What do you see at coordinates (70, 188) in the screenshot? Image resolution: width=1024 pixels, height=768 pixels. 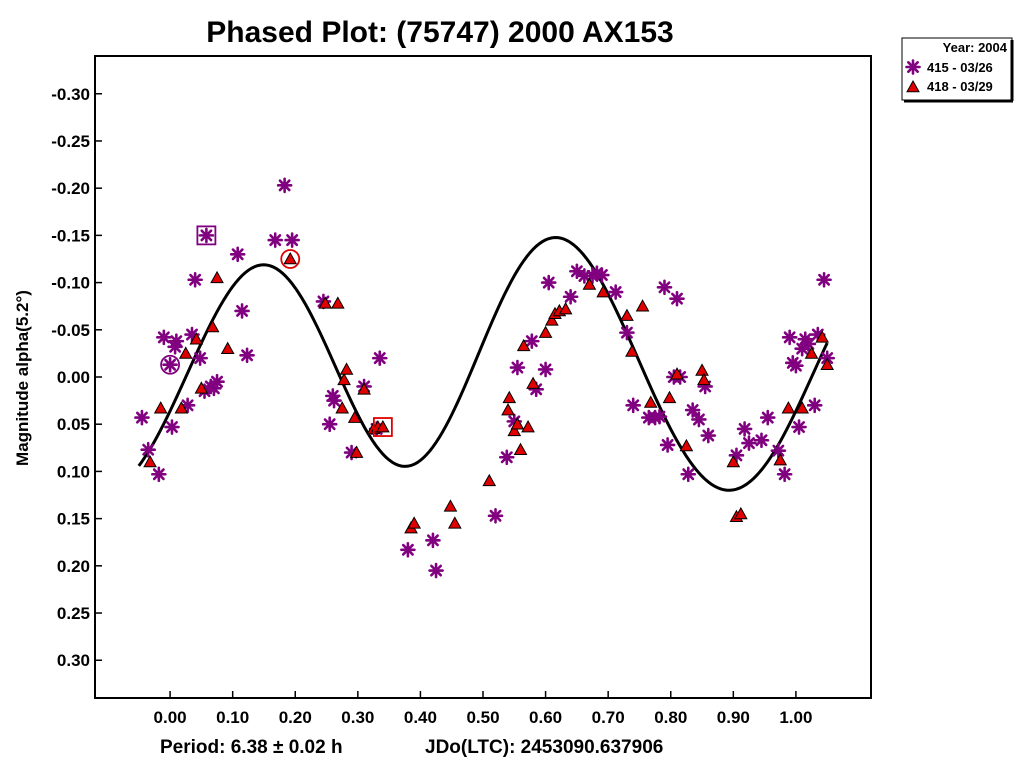 I see `y-tick-label: -0.20` at bounding box center [70, 188].